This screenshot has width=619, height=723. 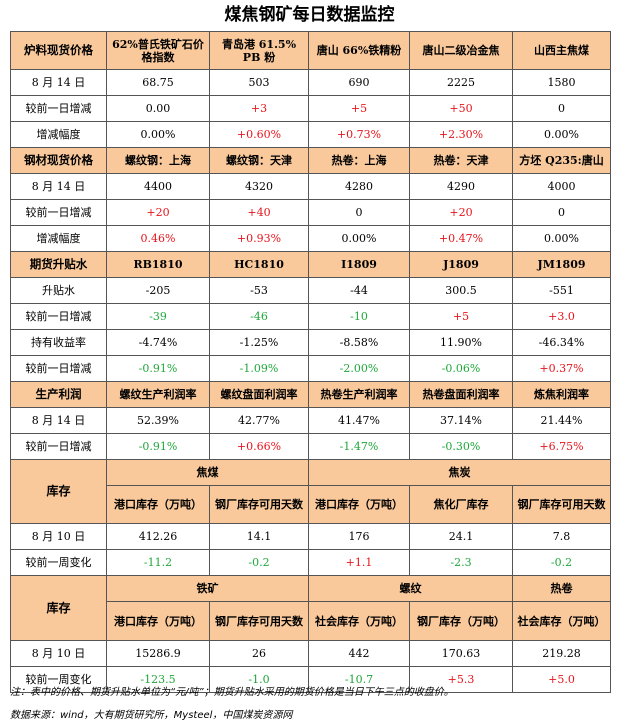 I want to click on table-cell: +0.66%, so click(x=259, y=446).